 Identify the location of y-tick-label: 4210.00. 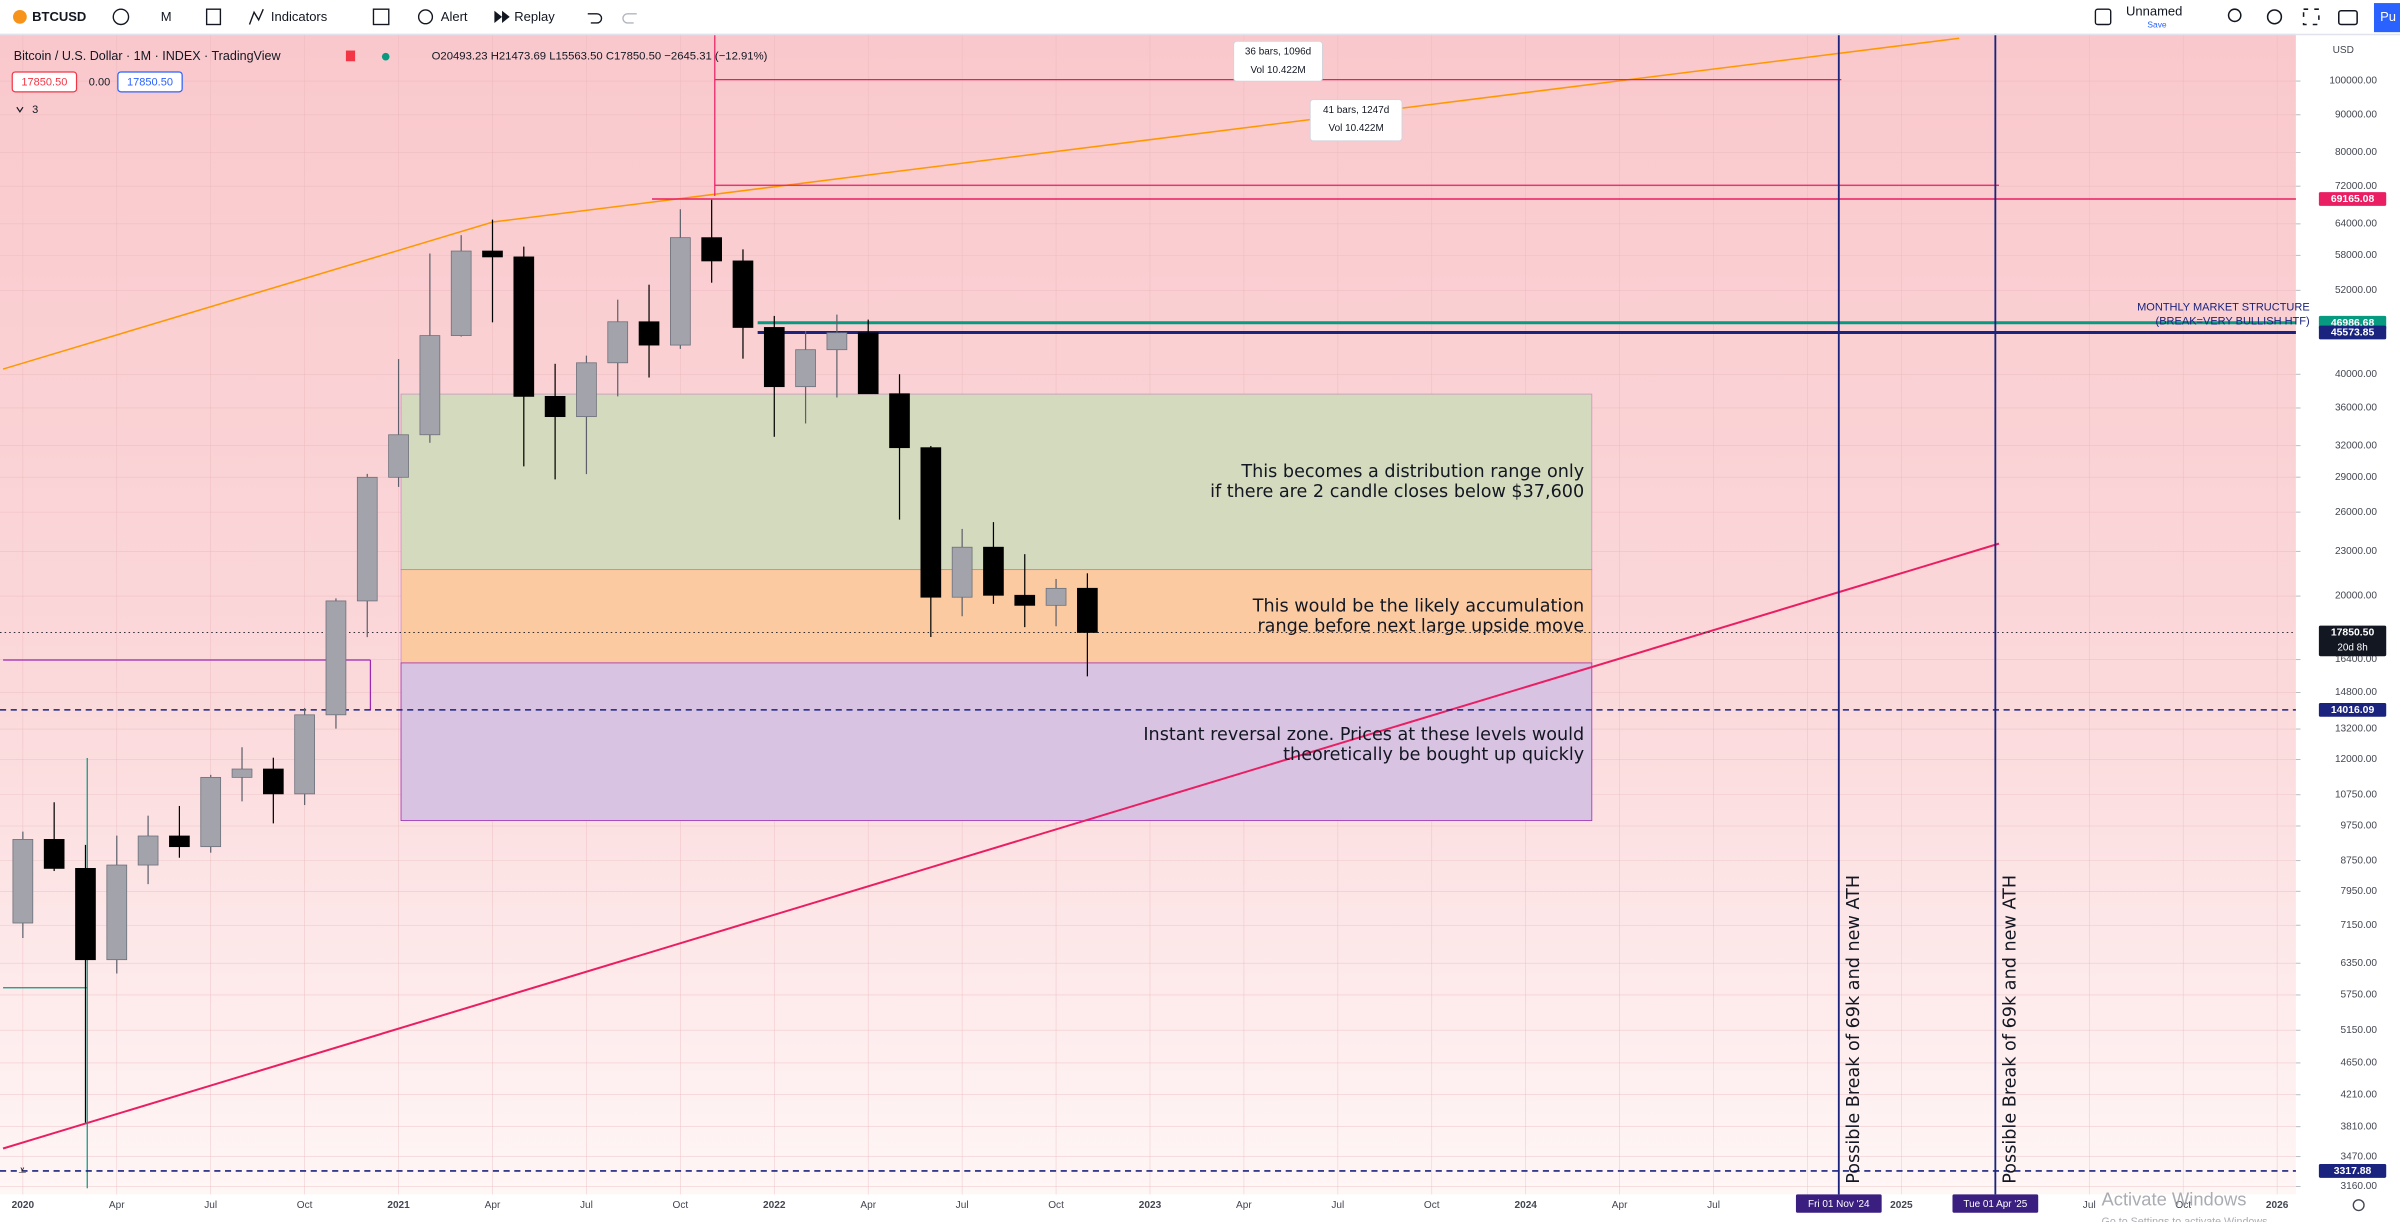
(2359, 1094).